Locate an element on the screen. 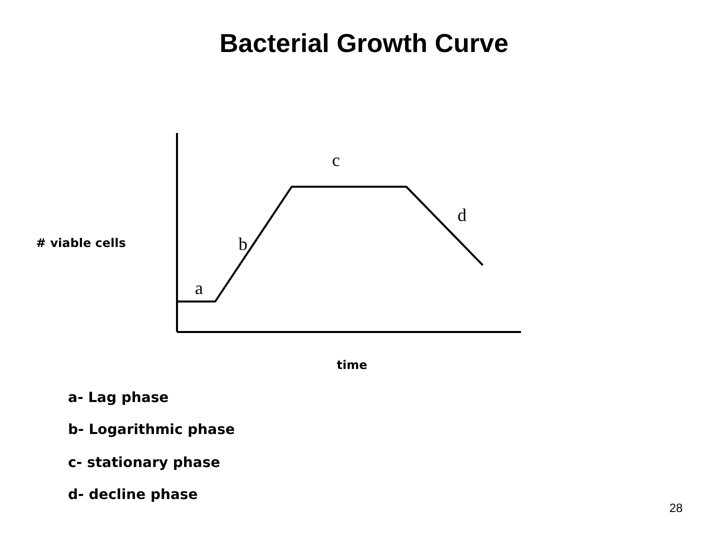 The height and width of the screenshot is (546, 728). annotation: d is located at coordinates (462, 215).